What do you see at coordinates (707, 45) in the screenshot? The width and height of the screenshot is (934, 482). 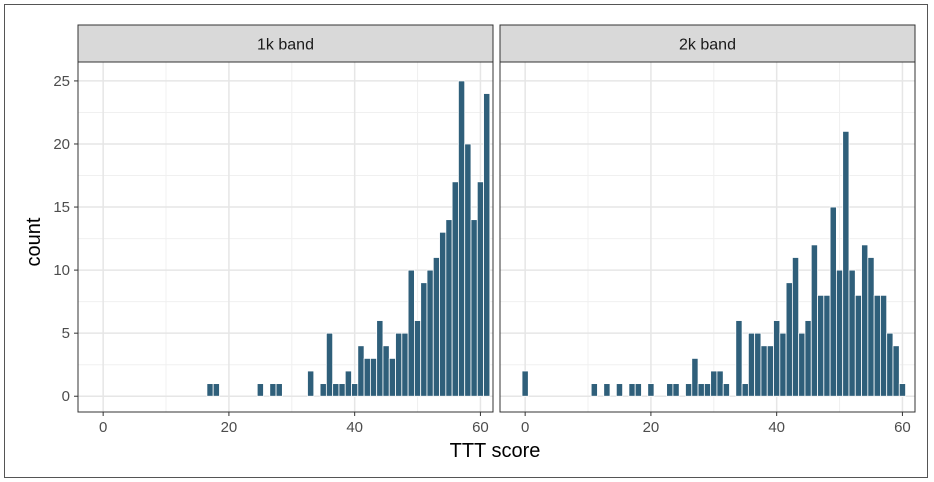 I see `panel-title: 2k band` at bounding box center [707, 45].